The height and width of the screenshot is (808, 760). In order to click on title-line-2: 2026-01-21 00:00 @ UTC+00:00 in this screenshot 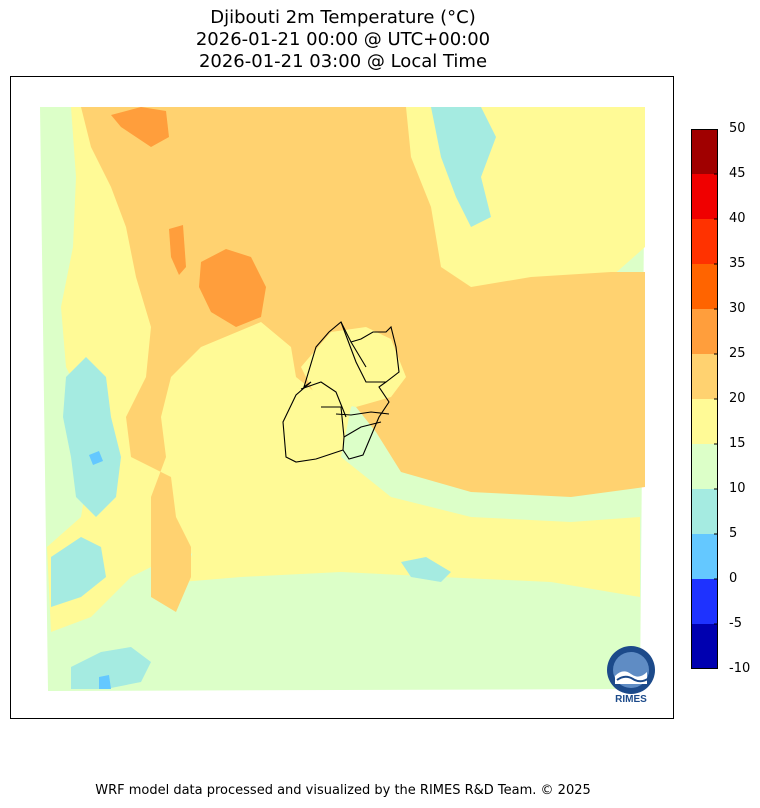, I will do `click(343, 39)`.